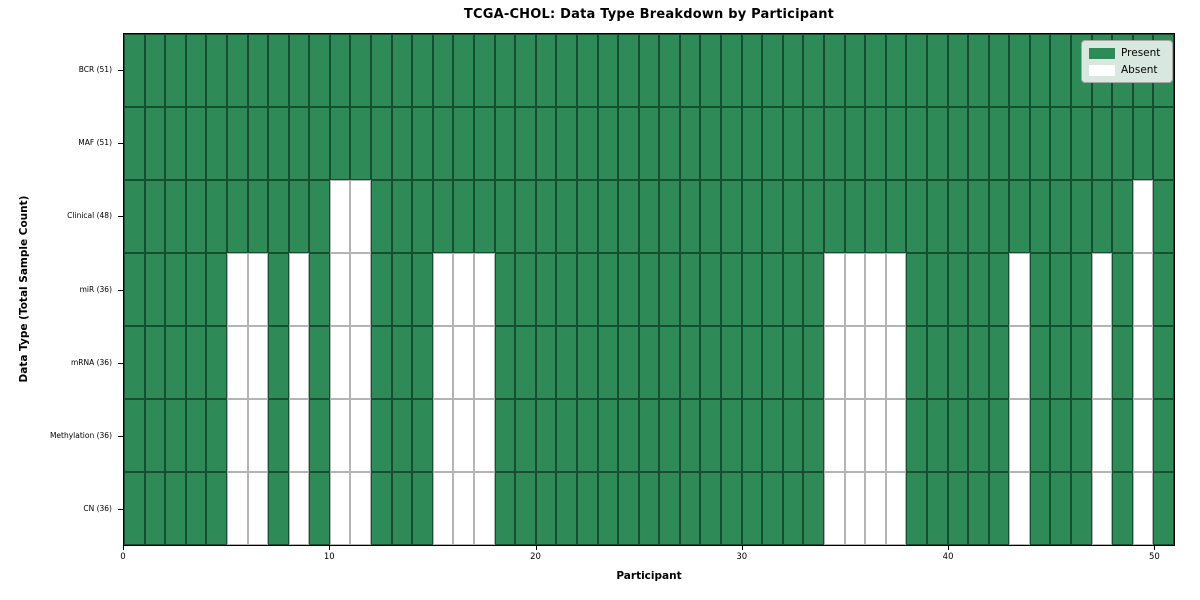 This screenshot has width=1200, height=600. What do you see at coordinates (237, 362) in the screenshot?
I see `heatmap-cell-mrna-p5` at bounding box center [237, 362].